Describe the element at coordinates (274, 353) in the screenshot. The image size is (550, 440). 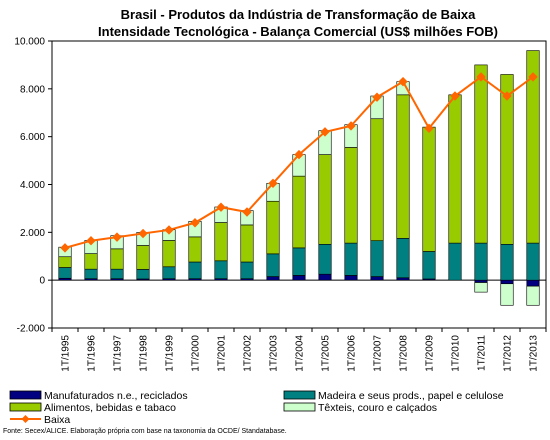
I see `x-tick-label: 1T/2003` at that location.